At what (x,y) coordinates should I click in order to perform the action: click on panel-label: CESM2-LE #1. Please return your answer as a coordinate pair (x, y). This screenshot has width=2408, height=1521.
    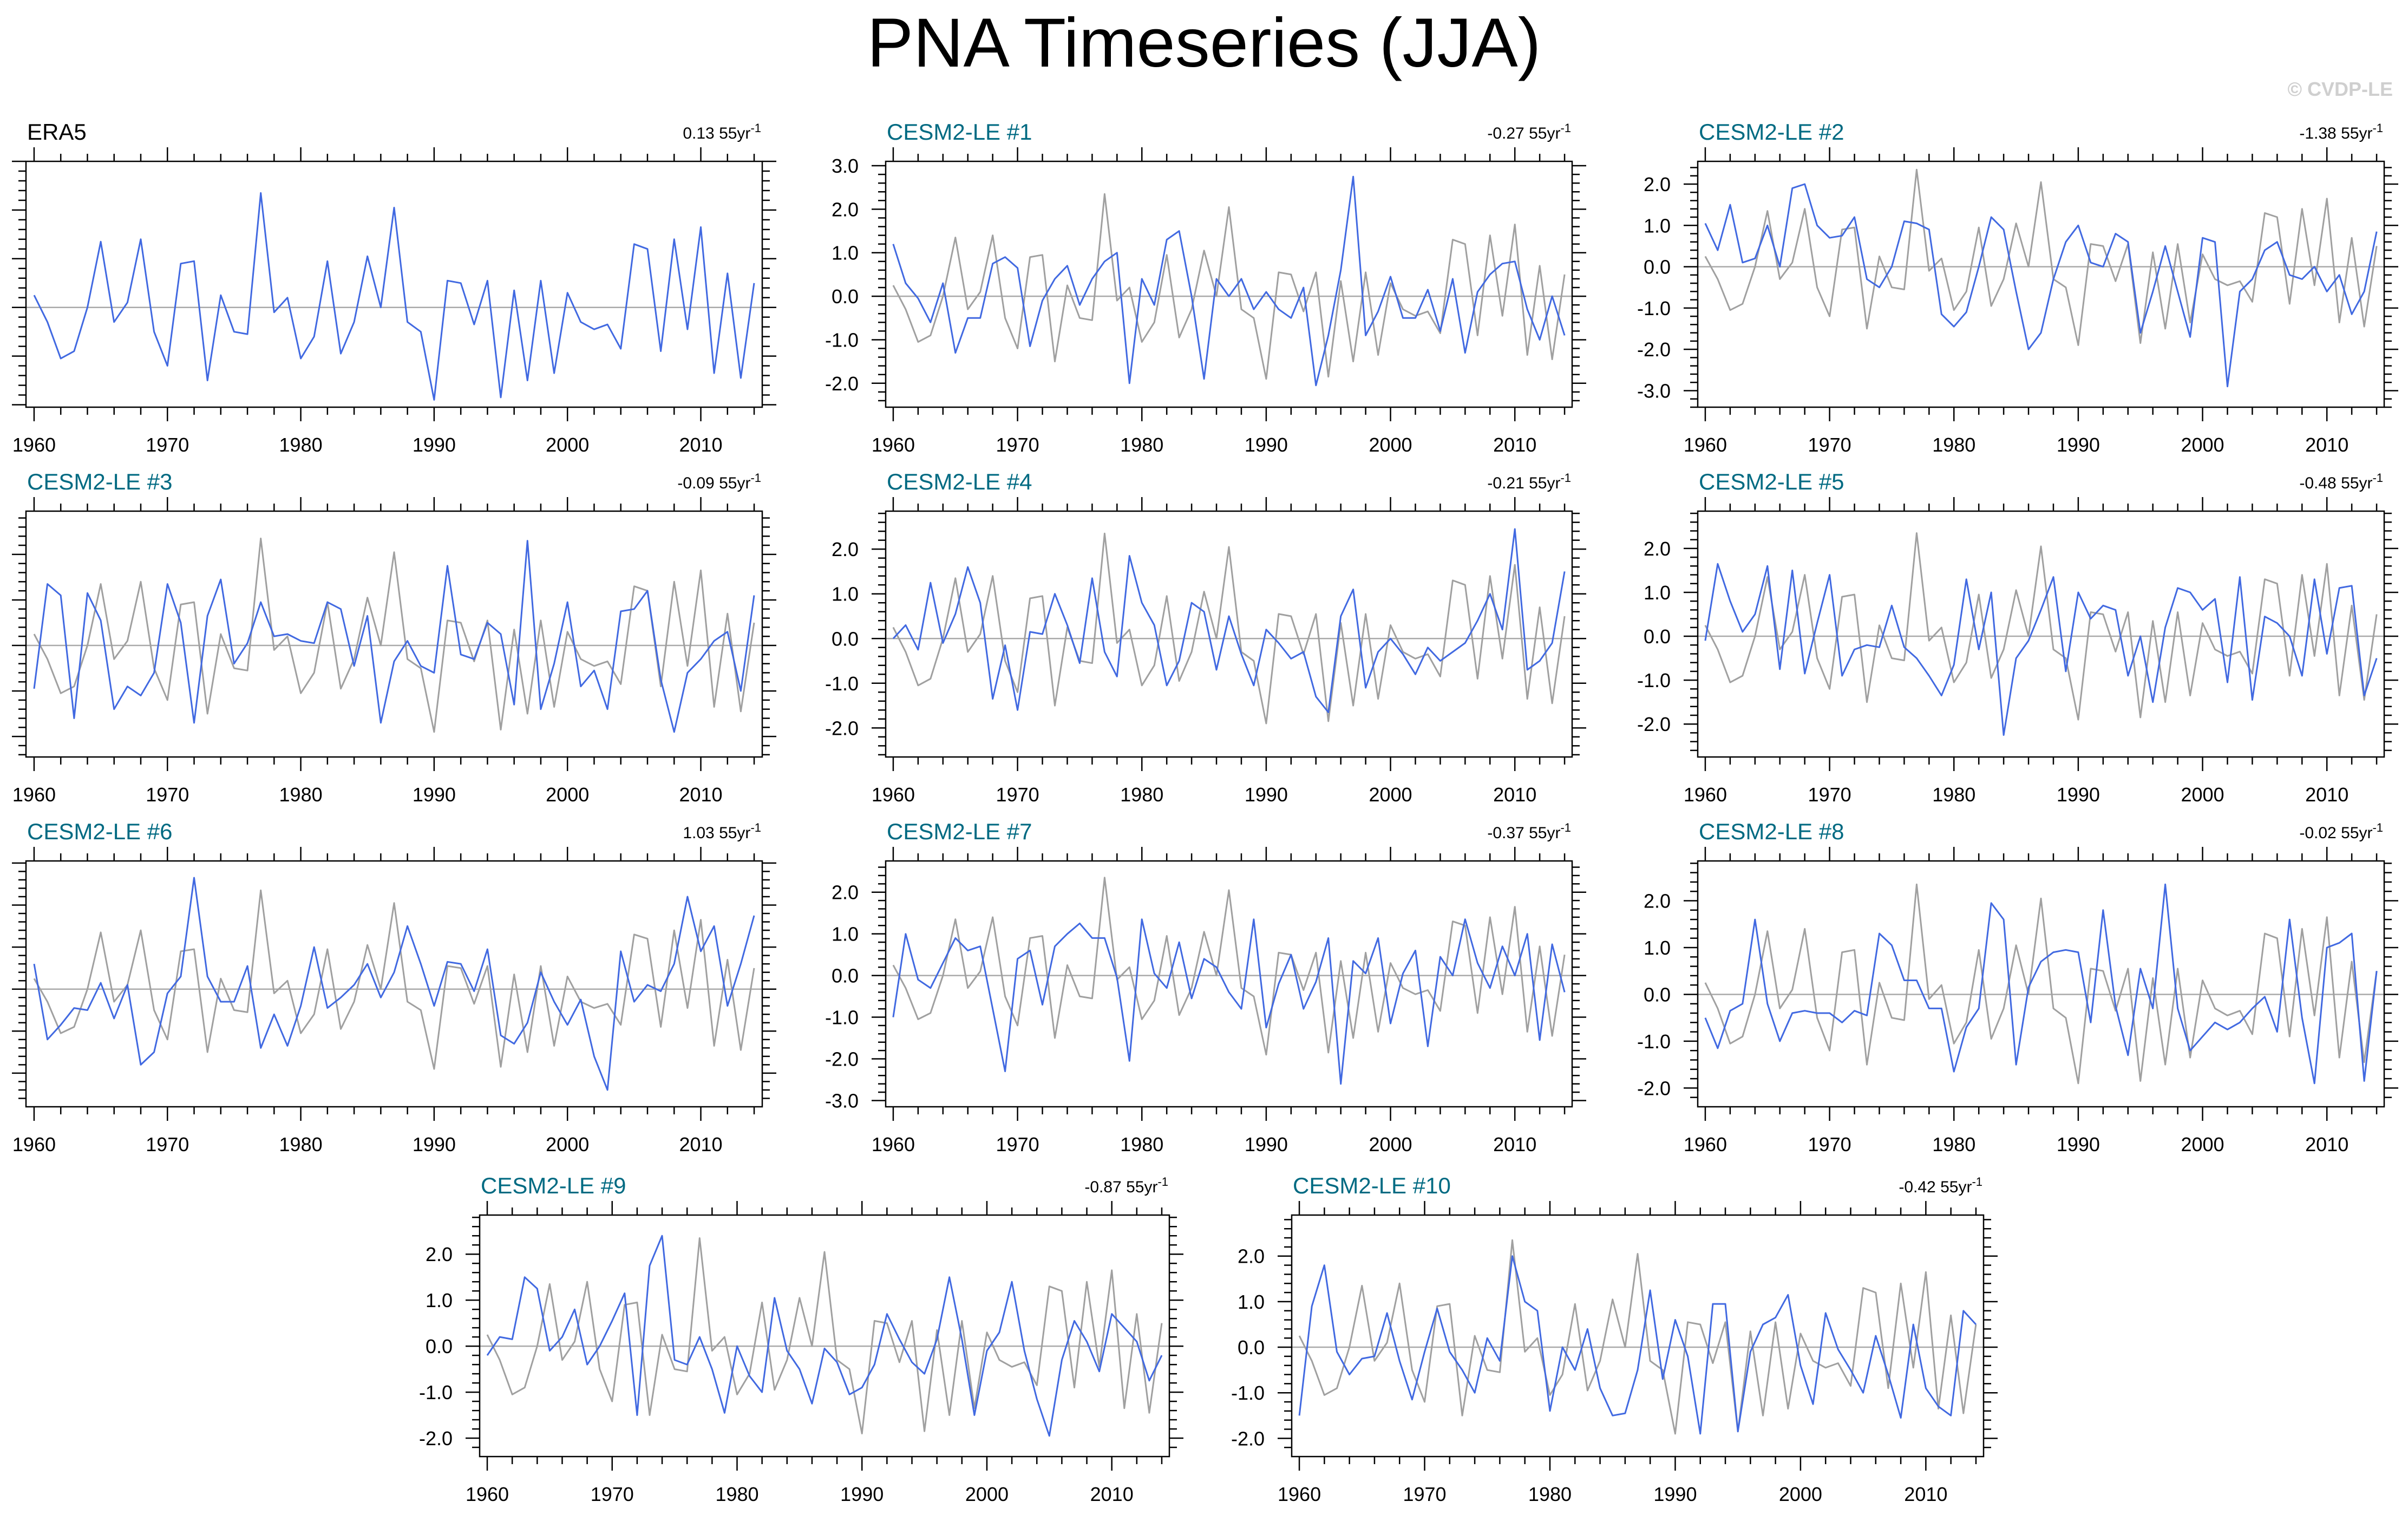
    Looking at the image, I should click on (959, 132).